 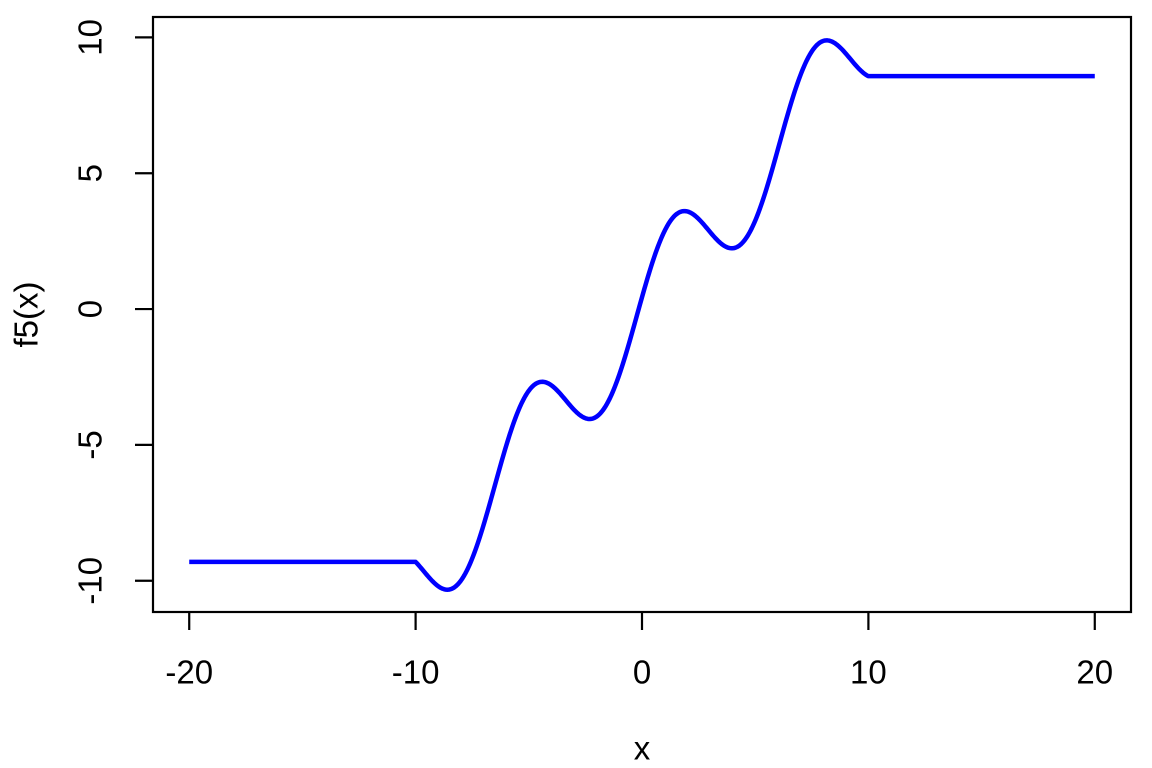 What do you see at coordinates (416, 672) in the screenshot?
I see `x-tick-label: -10` at bounding box center [416, 672].